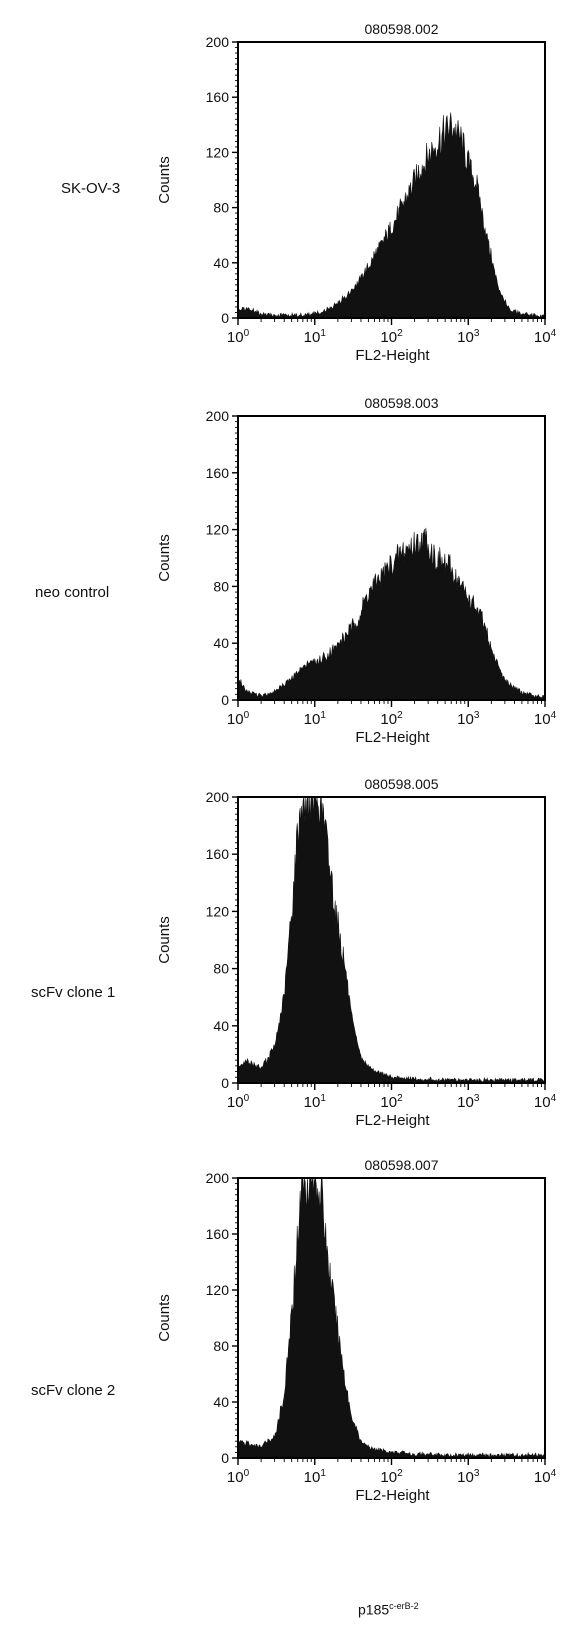 Image resolution: width=579 pixels, height=1638 pixels. I want to click on marker-label-superscript: c-erB-2, so click(404, 1606).